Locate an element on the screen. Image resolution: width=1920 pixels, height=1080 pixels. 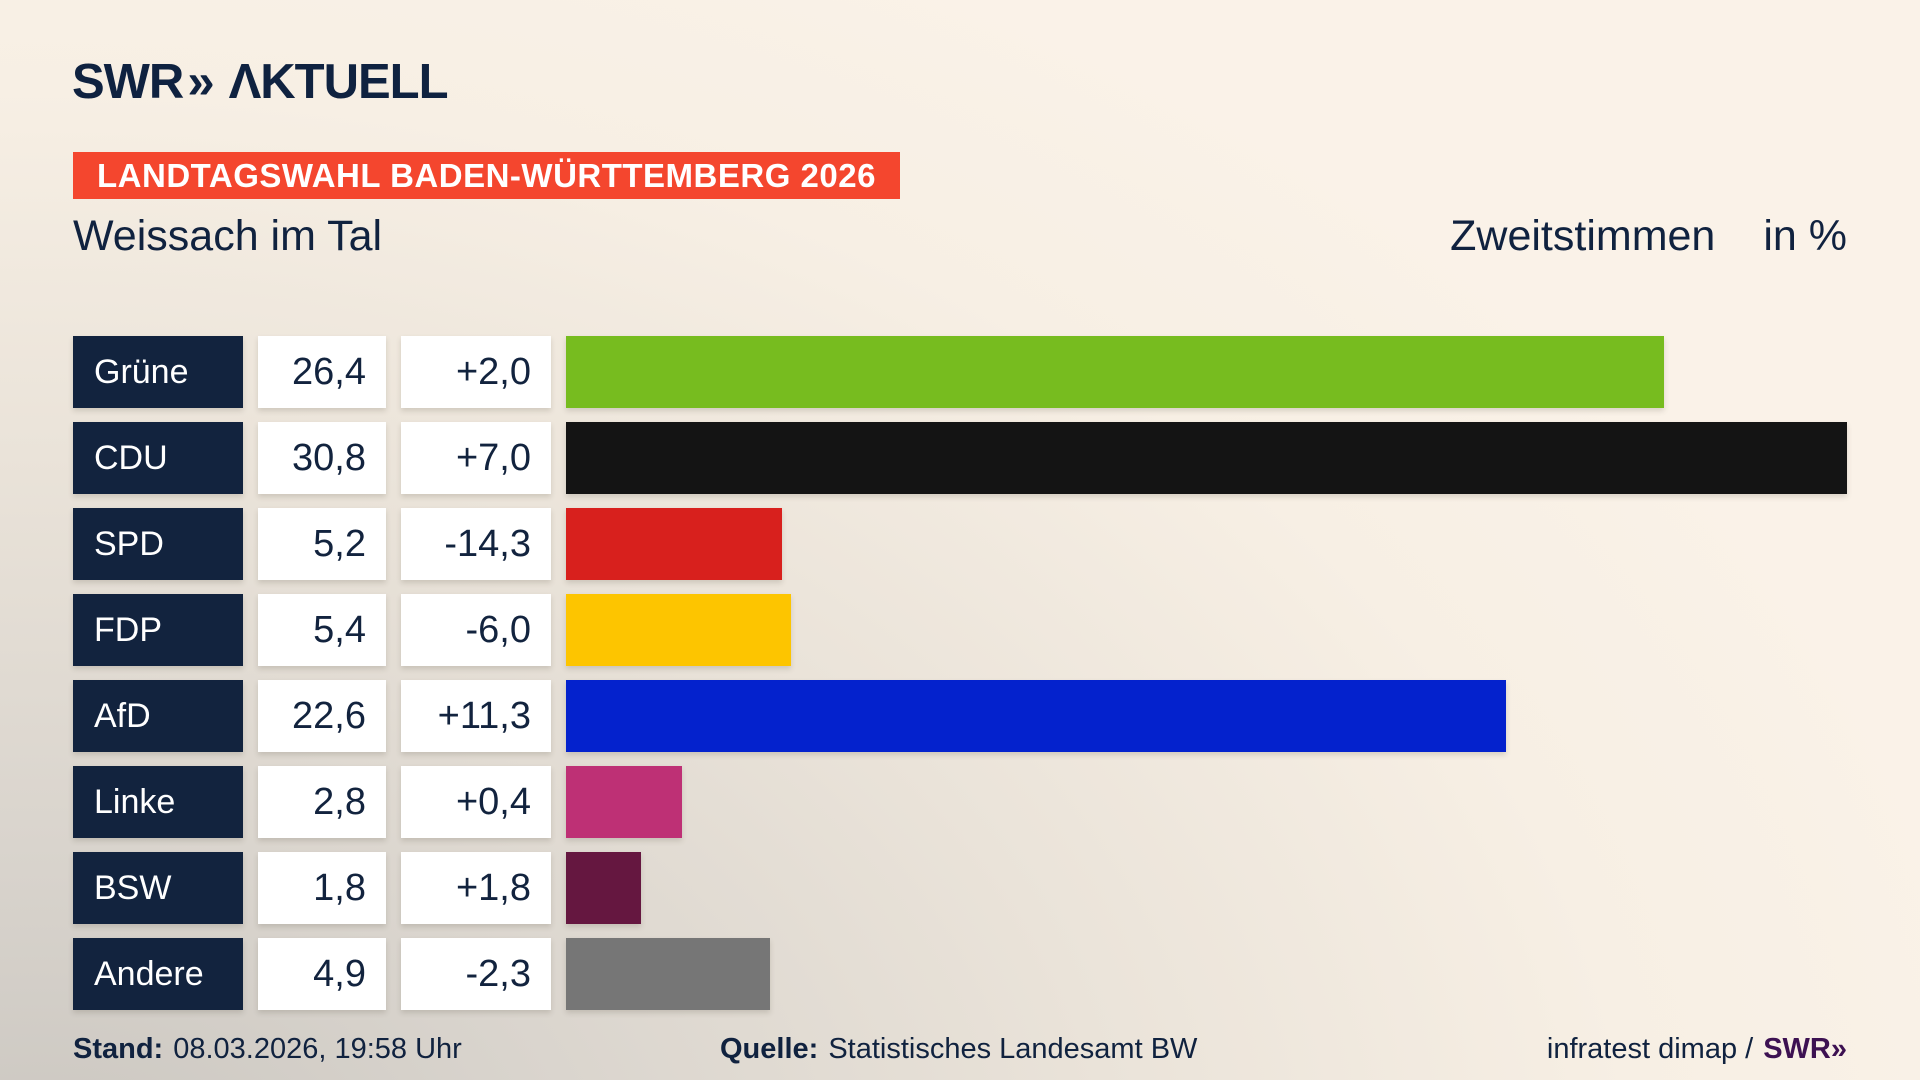
party-row-andere: Andere 4,9 -2,3 is located at coordinates (960, 974).